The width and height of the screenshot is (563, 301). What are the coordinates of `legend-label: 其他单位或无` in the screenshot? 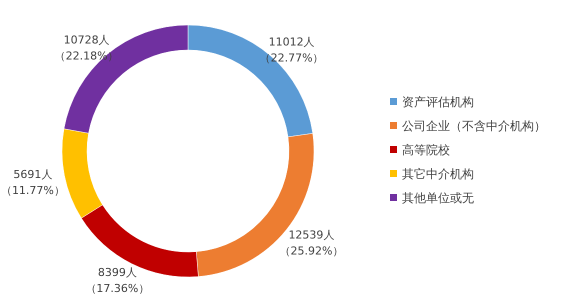 It's located at (438, 198).